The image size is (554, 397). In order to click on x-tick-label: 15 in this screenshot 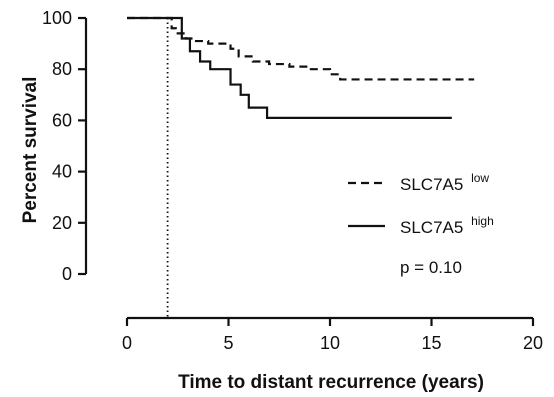, I will do `click(431, 343)`.